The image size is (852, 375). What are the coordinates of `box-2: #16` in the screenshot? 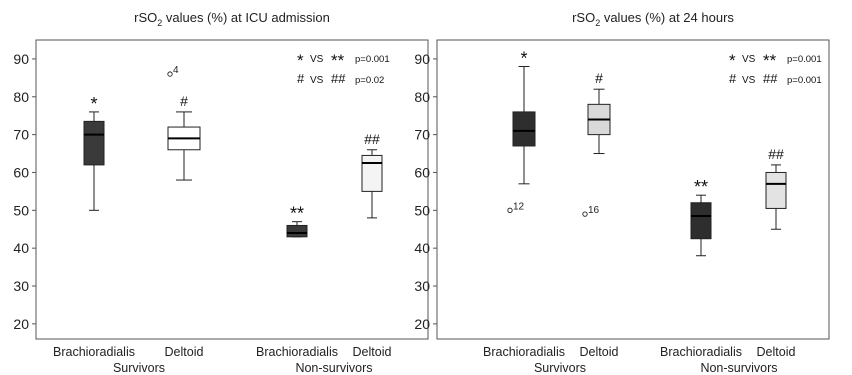 It's located at (596, 143).